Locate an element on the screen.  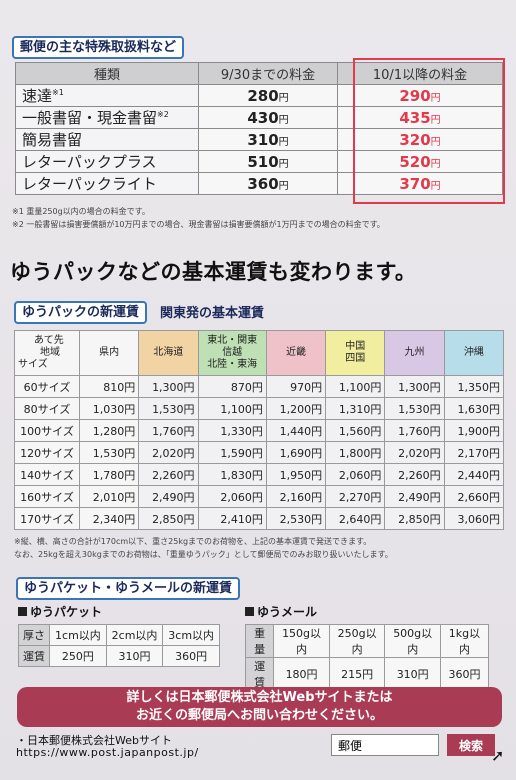
banner-line-1: 詳しくは日本郵便株式会社Webサイトまたは is located at coordinates (259, 697).